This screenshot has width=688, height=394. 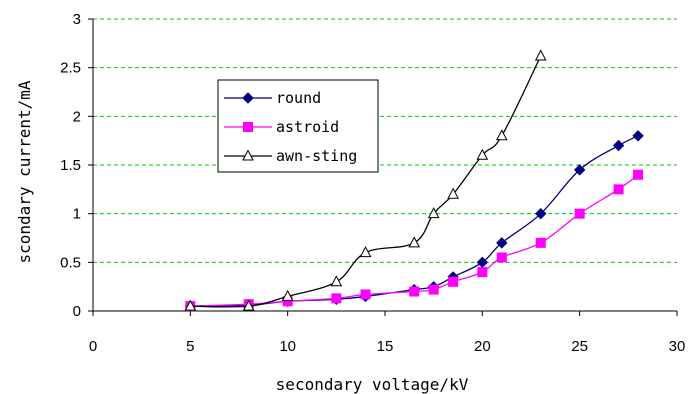 What do you see at coordinates (307, 127) in the screenshot?
I see `legend-label-astroid: astroid` at bounding box center [307, 127].